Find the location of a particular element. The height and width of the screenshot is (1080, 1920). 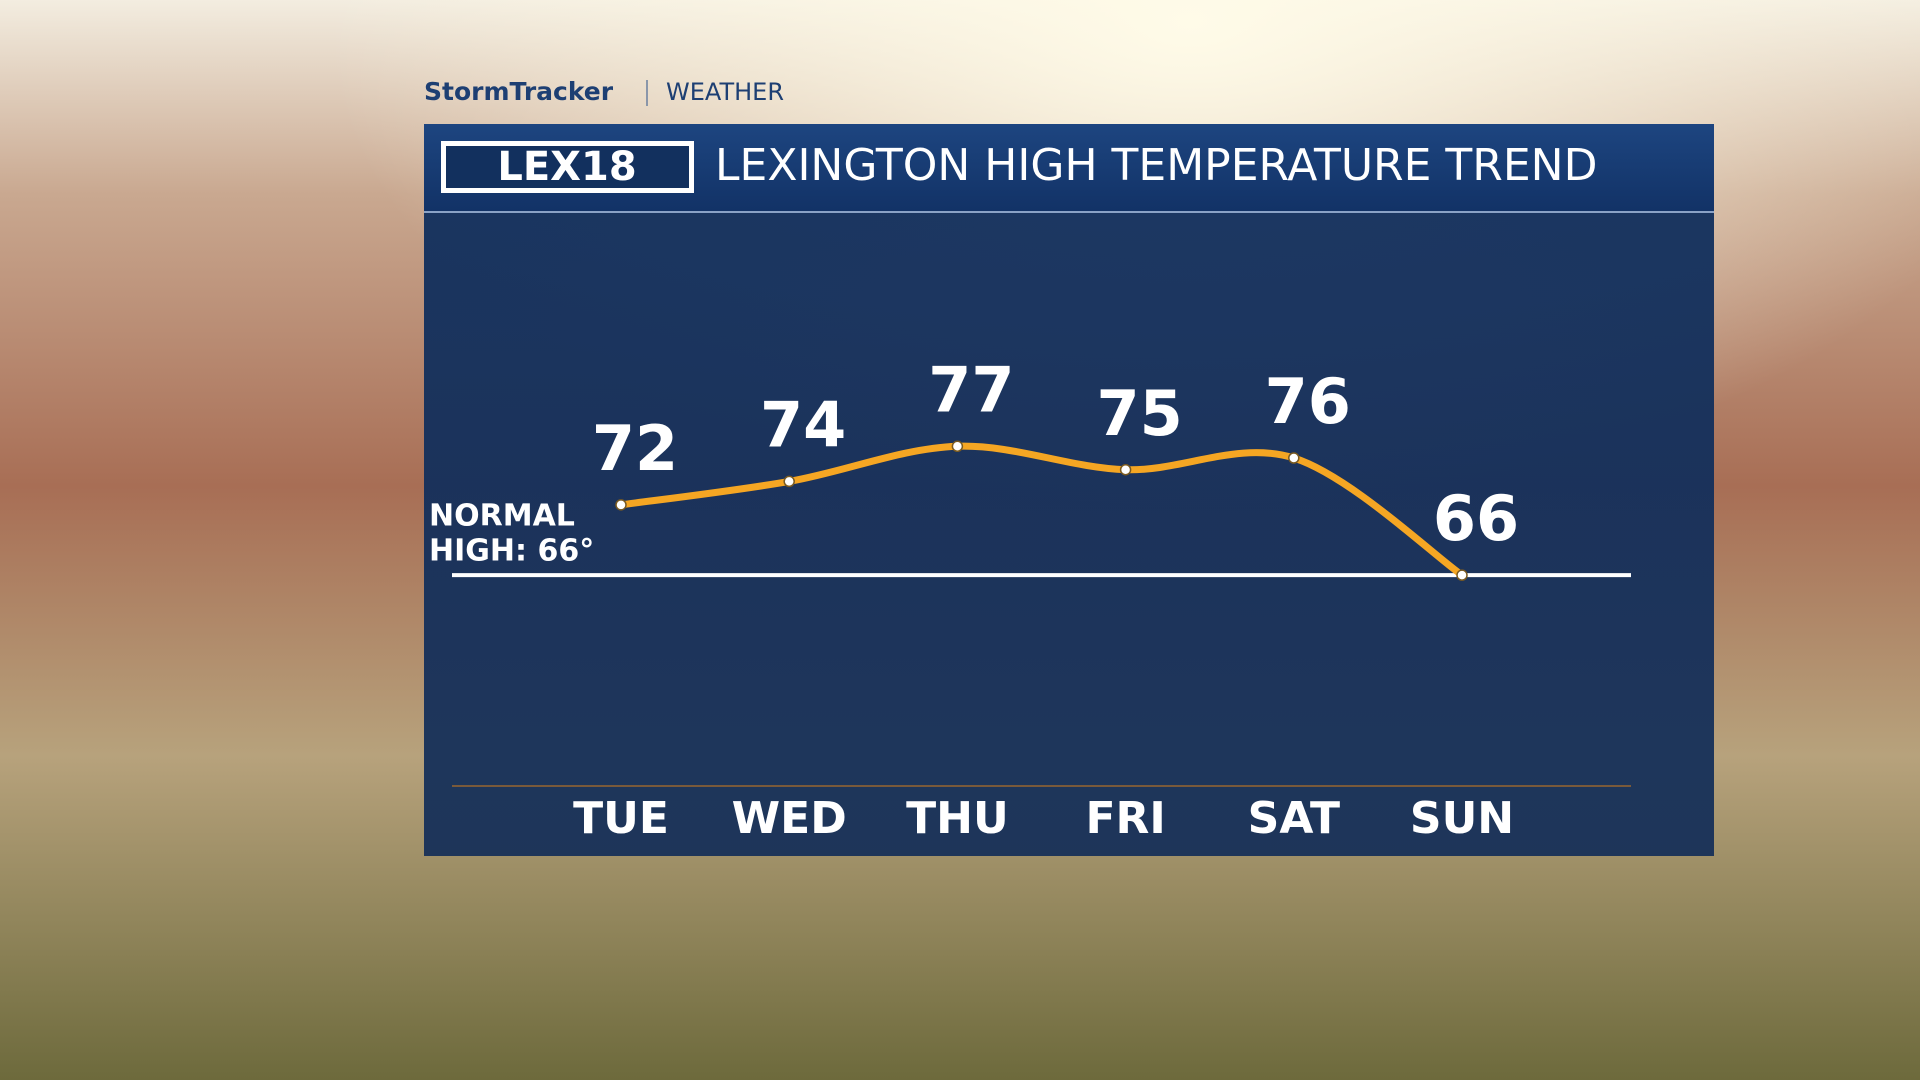

x-tick-label: TUE is located at coordinates (621, 818).